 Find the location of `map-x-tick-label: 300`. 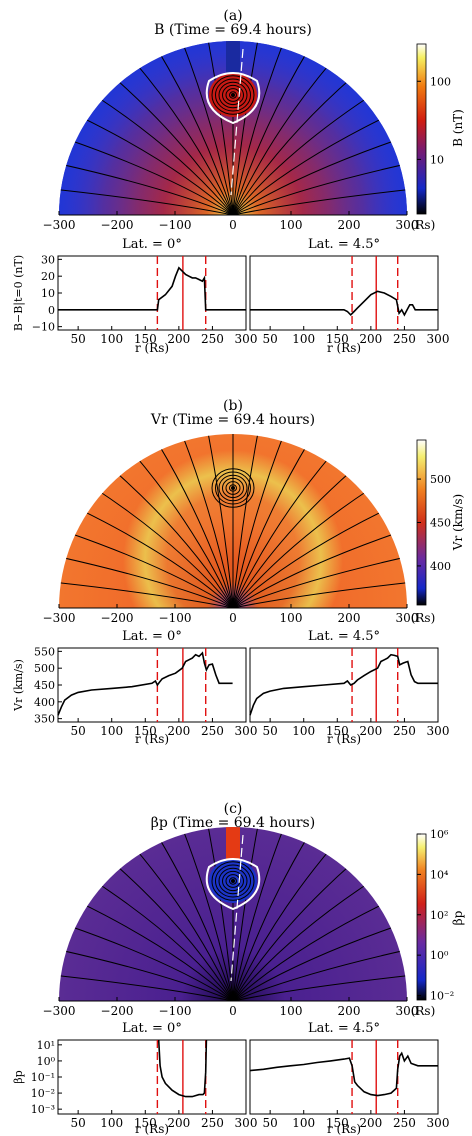

map-x-tick-label: 300 is located at coordinates (407, 618).